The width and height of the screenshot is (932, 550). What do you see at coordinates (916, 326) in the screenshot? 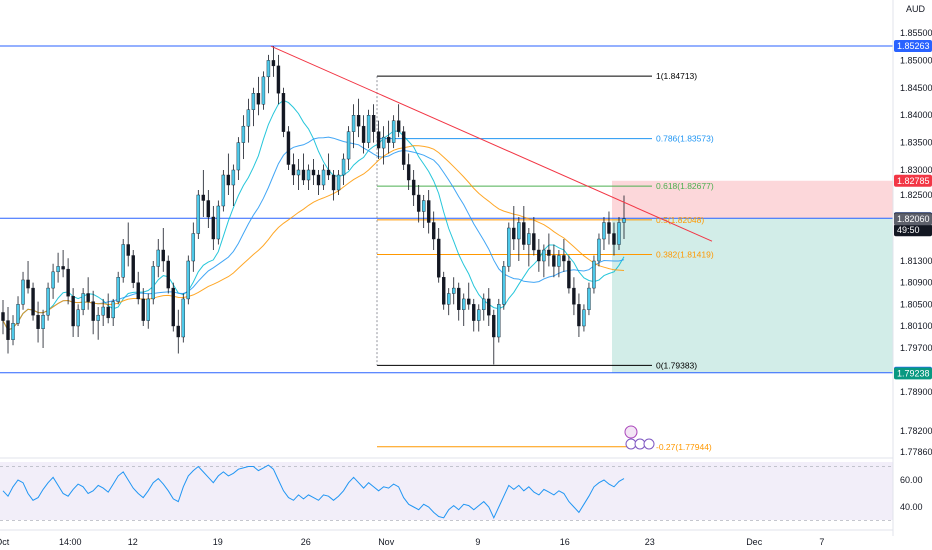
I see `y-tick-label: 1.80100` at bounding box center [916, 326].